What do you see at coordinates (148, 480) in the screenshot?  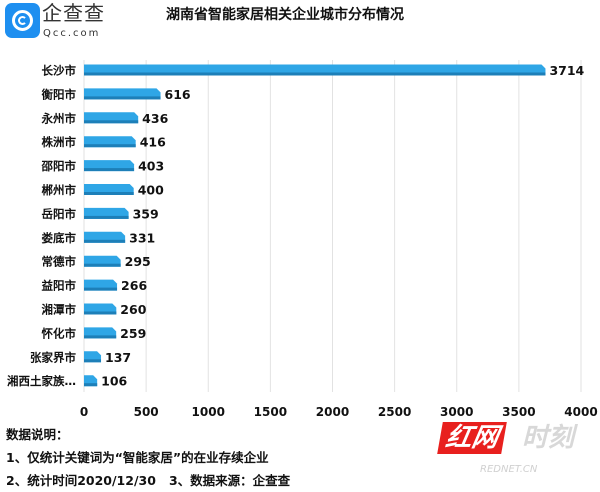 I see `note-line-2: 2、统计时间2020/12/30 3、数据来源：企查查` at bounding box center [148, 480].